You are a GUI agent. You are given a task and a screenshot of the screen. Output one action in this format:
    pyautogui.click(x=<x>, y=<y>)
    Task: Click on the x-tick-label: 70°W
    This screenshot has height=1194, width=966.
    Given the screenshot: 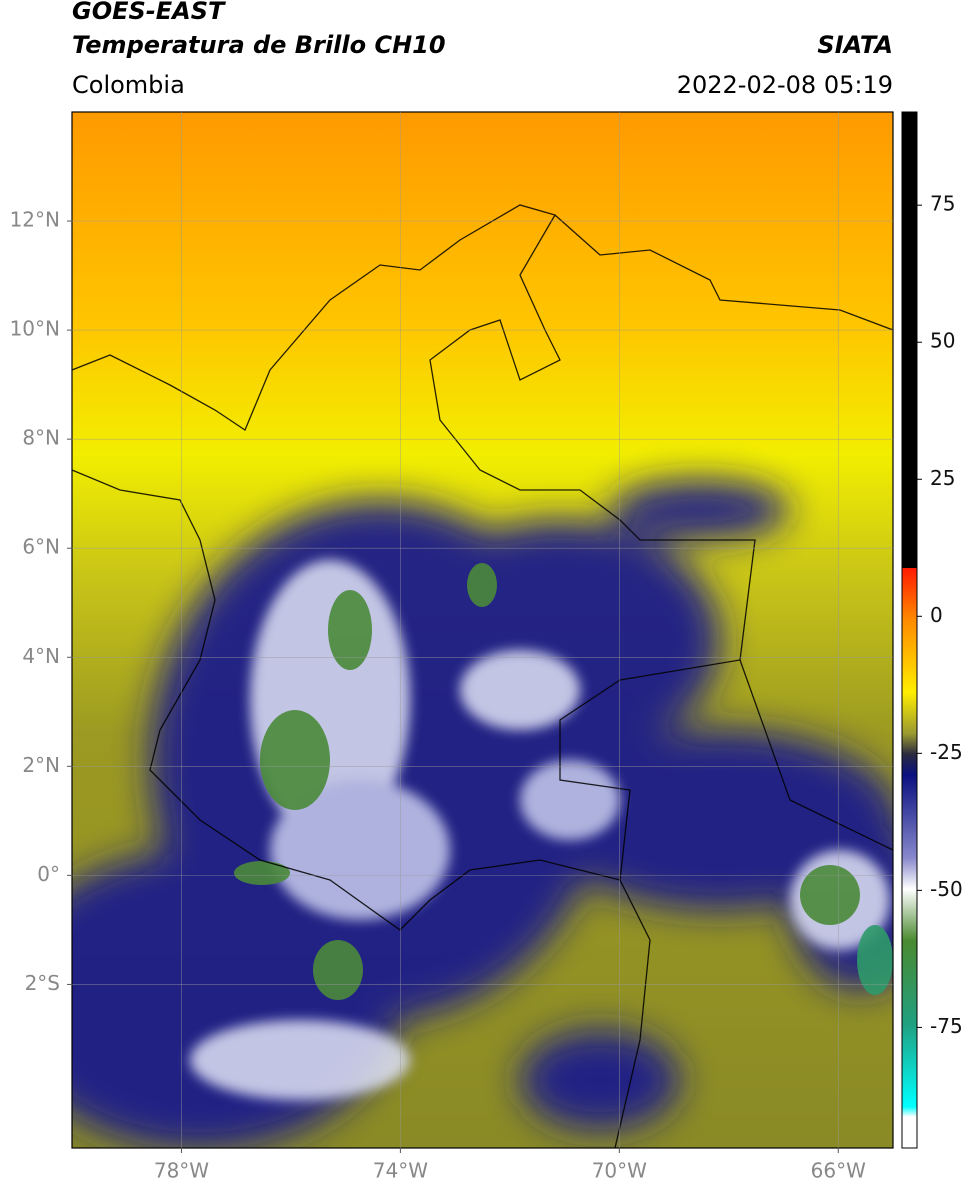 What is the action you would take?
    pyautogui.click(x=619, y=1171)
    